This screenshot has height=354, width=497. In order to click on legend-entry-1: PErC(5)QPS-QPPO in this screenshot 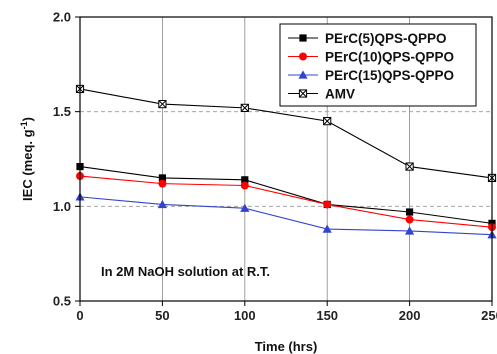, I will do `click(367, 38)`.